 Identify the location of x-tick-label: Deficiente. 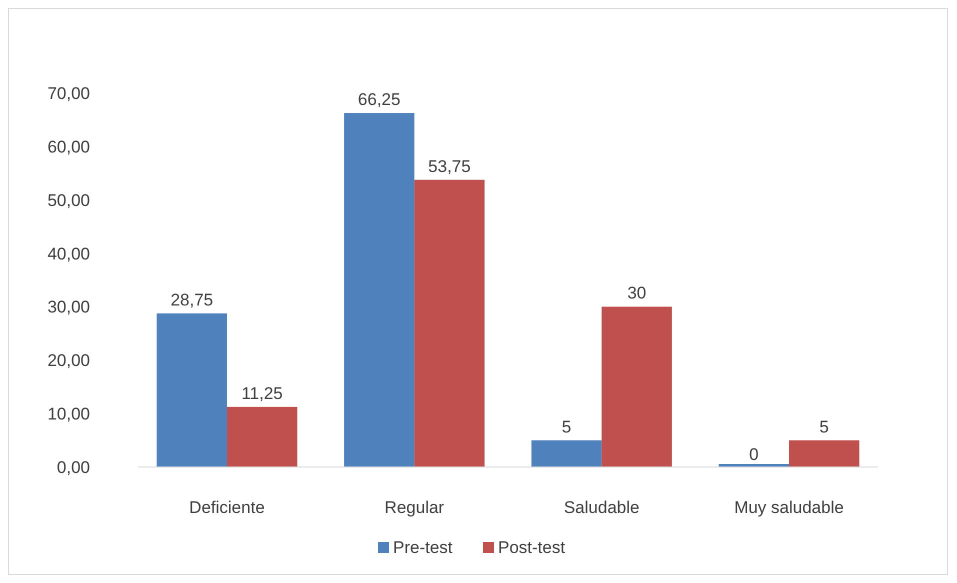
(227, 507).